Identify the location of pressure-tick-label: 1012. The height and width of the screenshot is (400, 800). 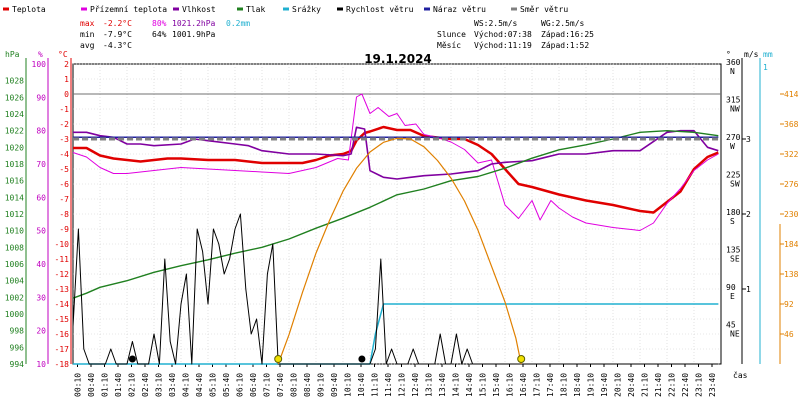
(14, 214).